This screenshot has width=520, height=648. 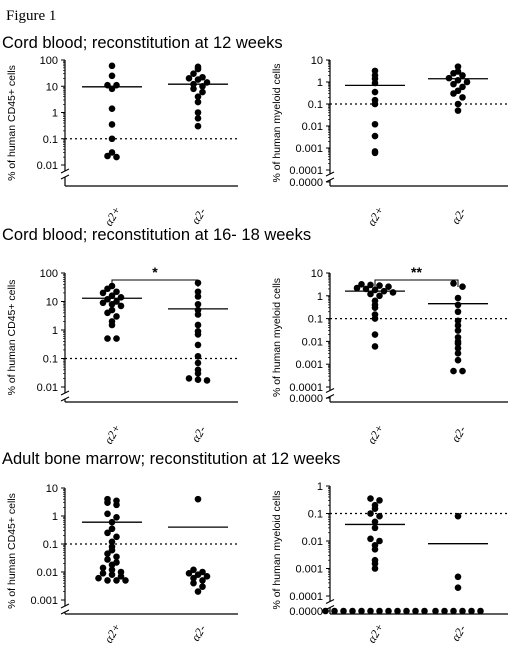 I want to click on category-label: α2+, so click(x=112, y=216).